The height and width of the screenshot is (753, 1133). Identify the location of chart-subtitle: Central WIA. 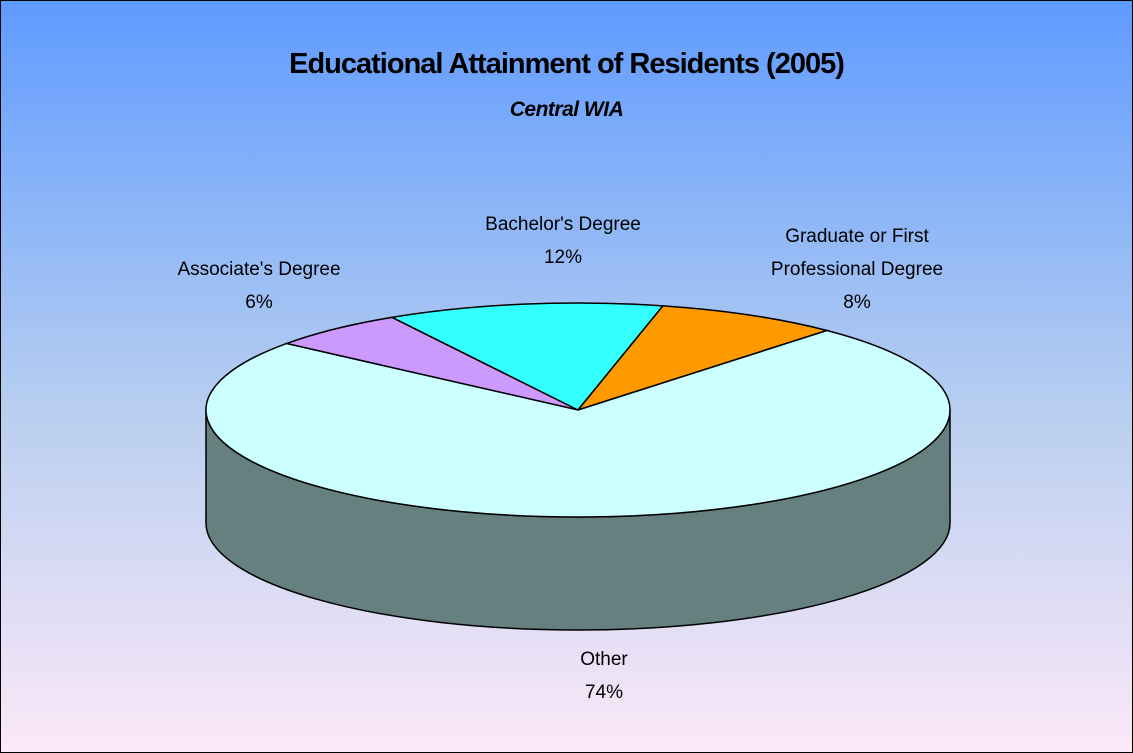
(566, 109).